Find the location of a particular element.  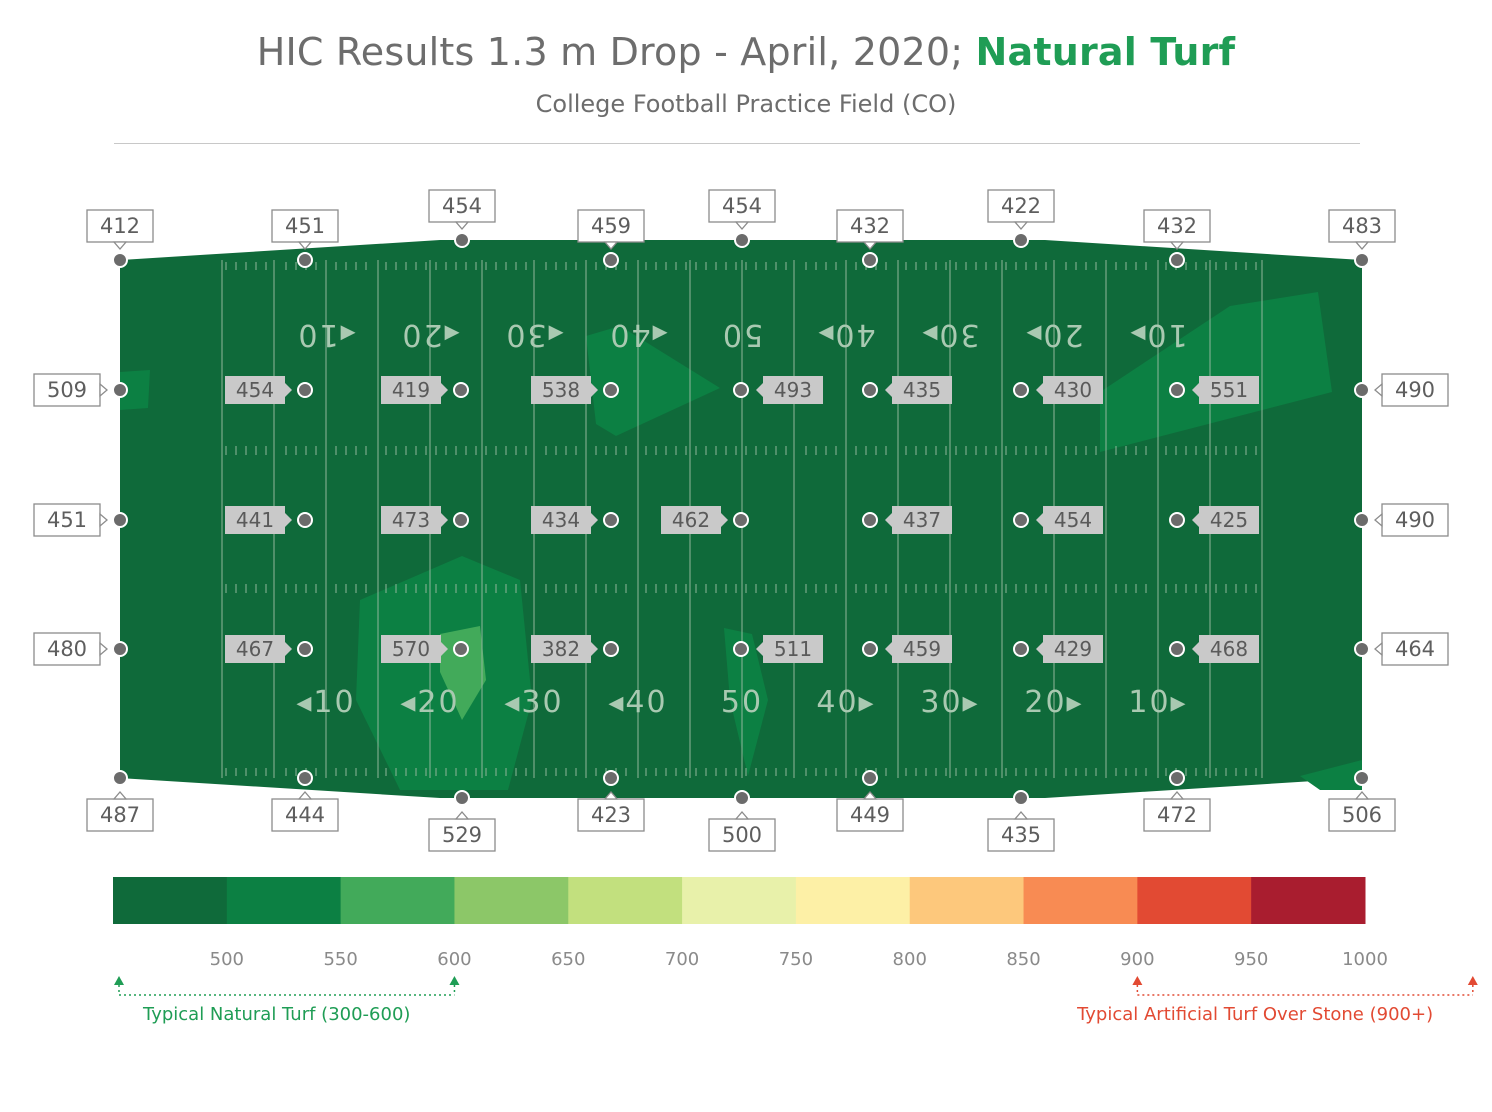

value-label: 422 is located at coordinates (1021, 206).